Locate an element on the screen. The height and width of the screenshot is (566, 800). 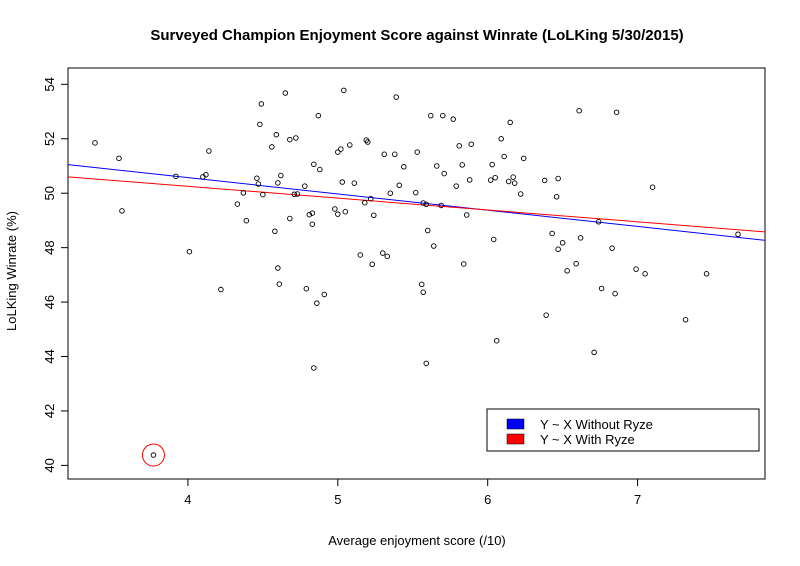
regression-lines is located at coordinates (416, 202).